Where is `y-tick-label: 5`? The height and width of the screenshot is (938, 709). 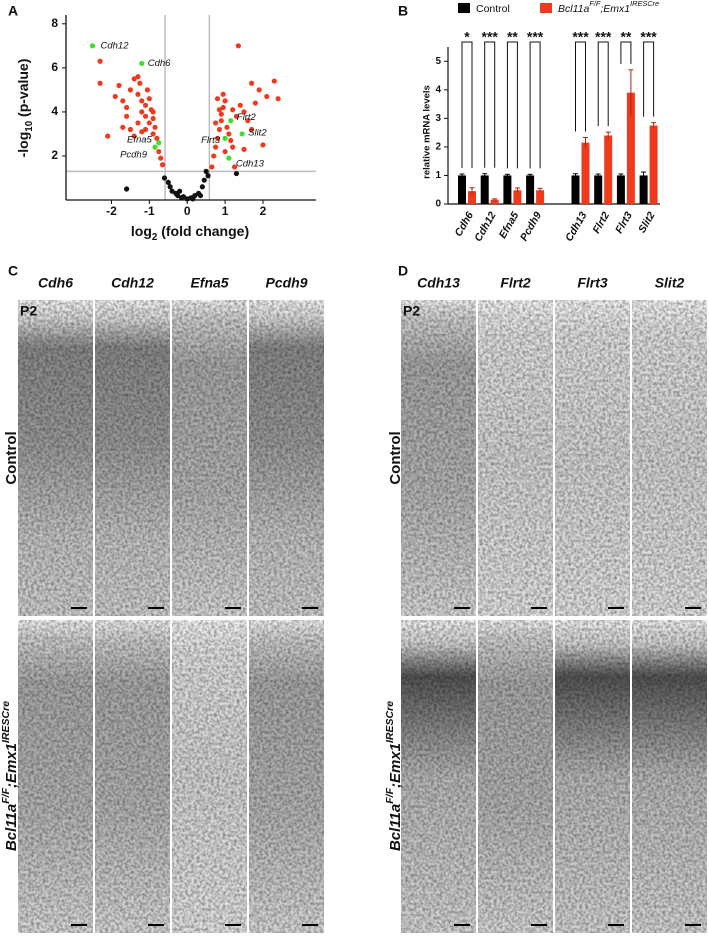 y-tick-label: 5 is located at coordinates (438, 61).